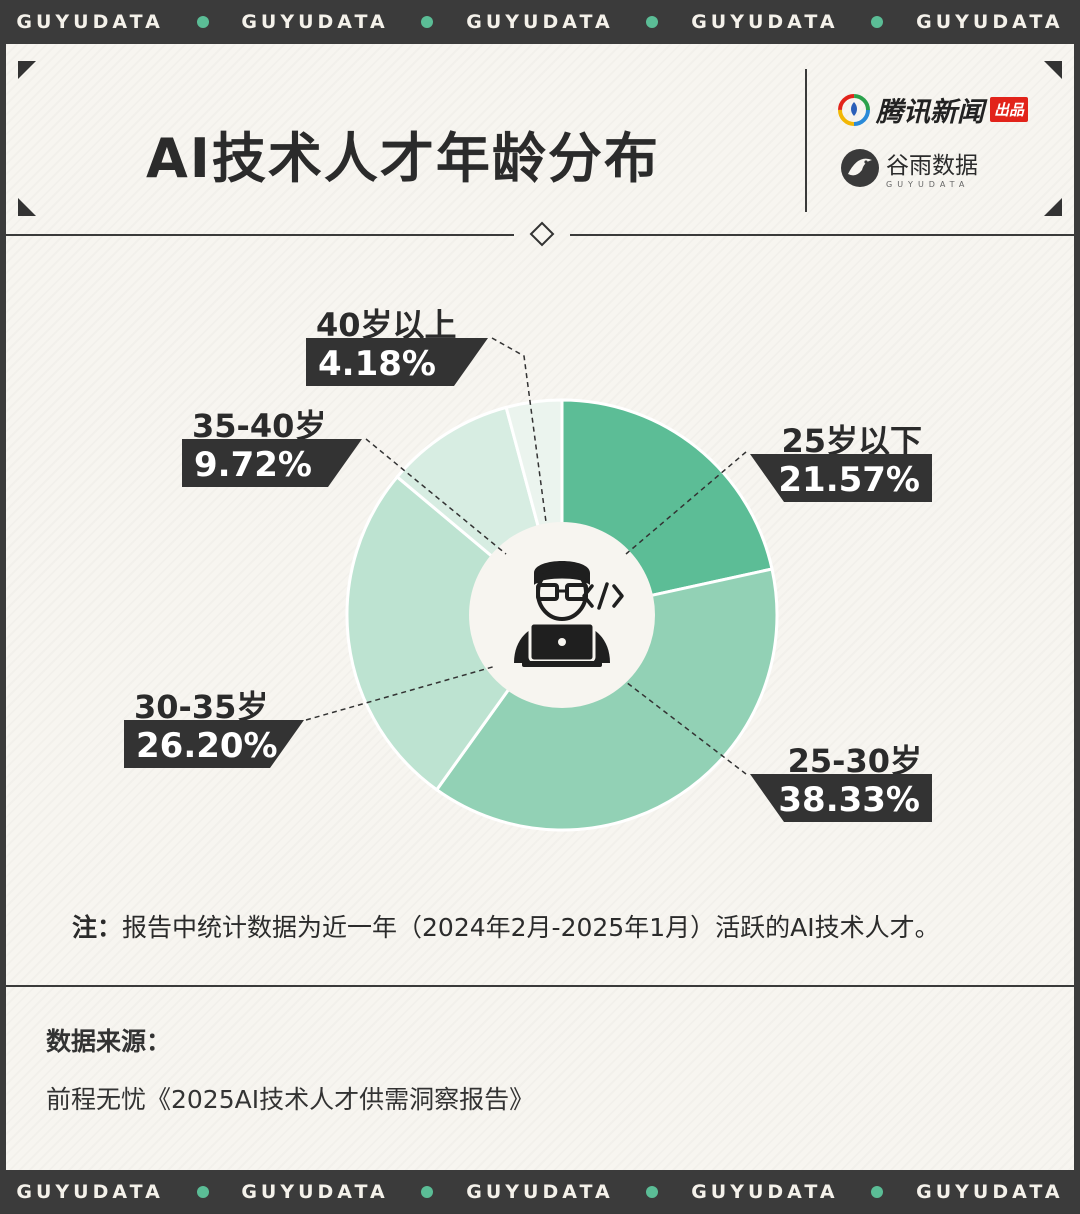 The height and width of the screenshot is (1214, 1080). What do you see at coordinates (1053, 70) in the screenshot?
I see `corner-mark-tr` at bounding box center [1053, 70].